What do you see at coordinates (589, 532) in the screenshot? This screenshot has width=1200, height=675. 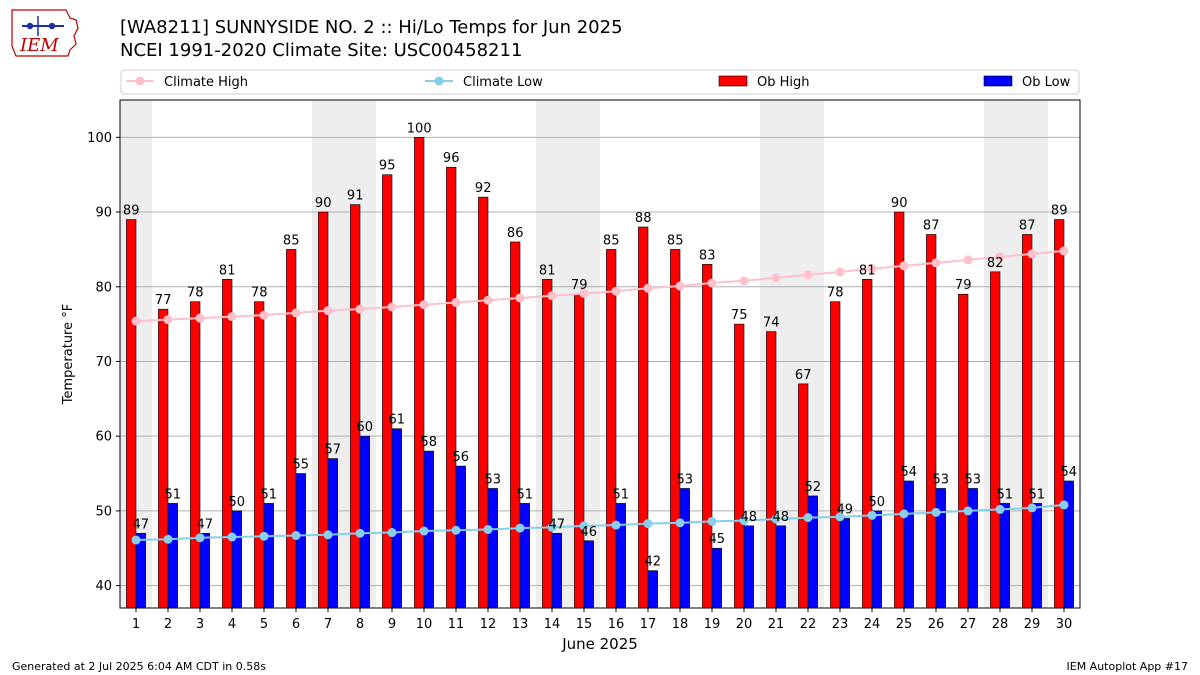 I see `ob-low-label: 46` at bounding box center [589, 532].